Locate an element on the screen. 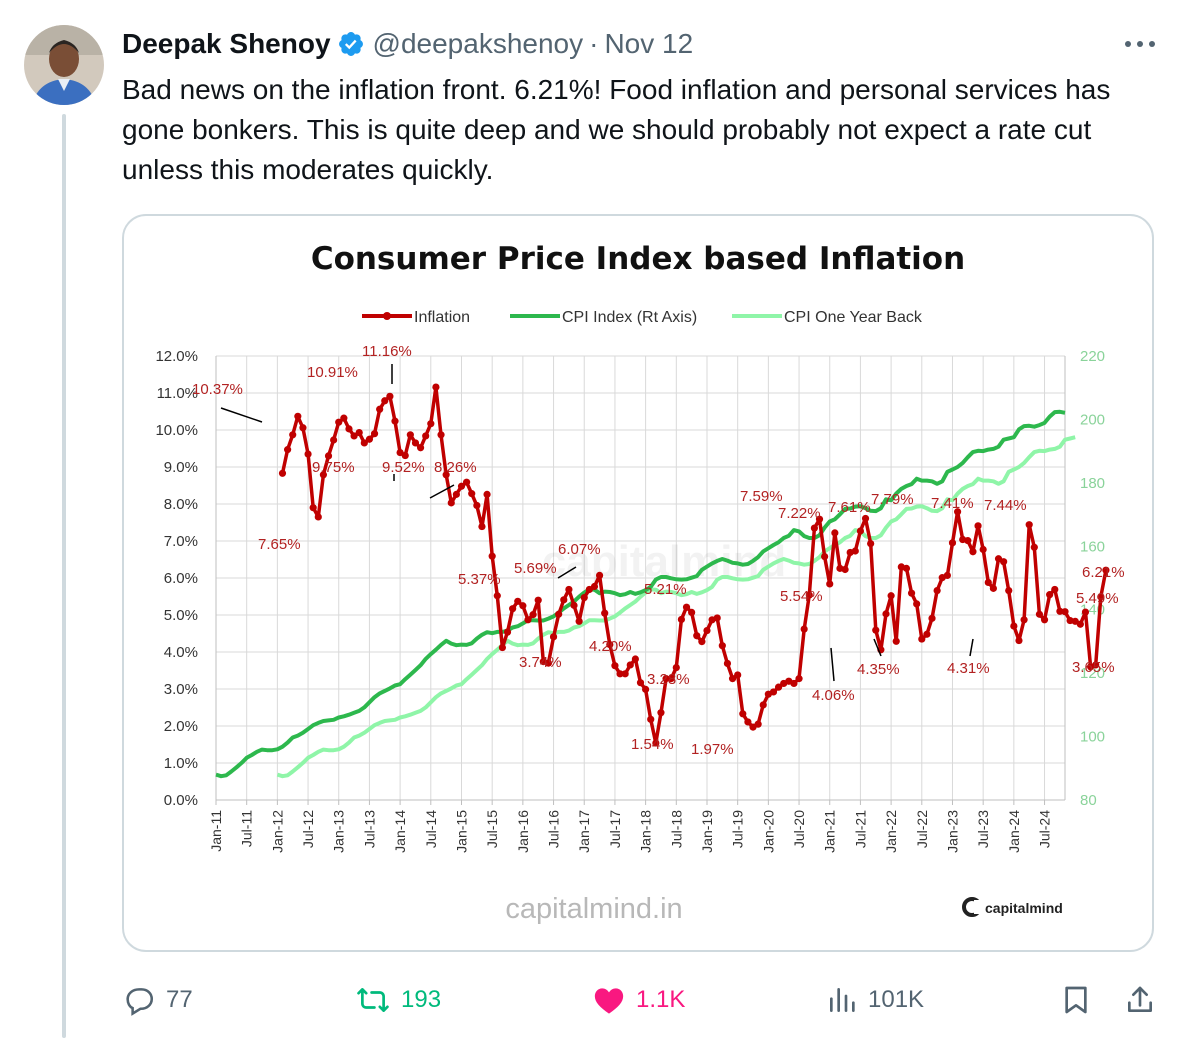 The image size is (1198, 1038). share-button is located at coordinates (1145, 1000).